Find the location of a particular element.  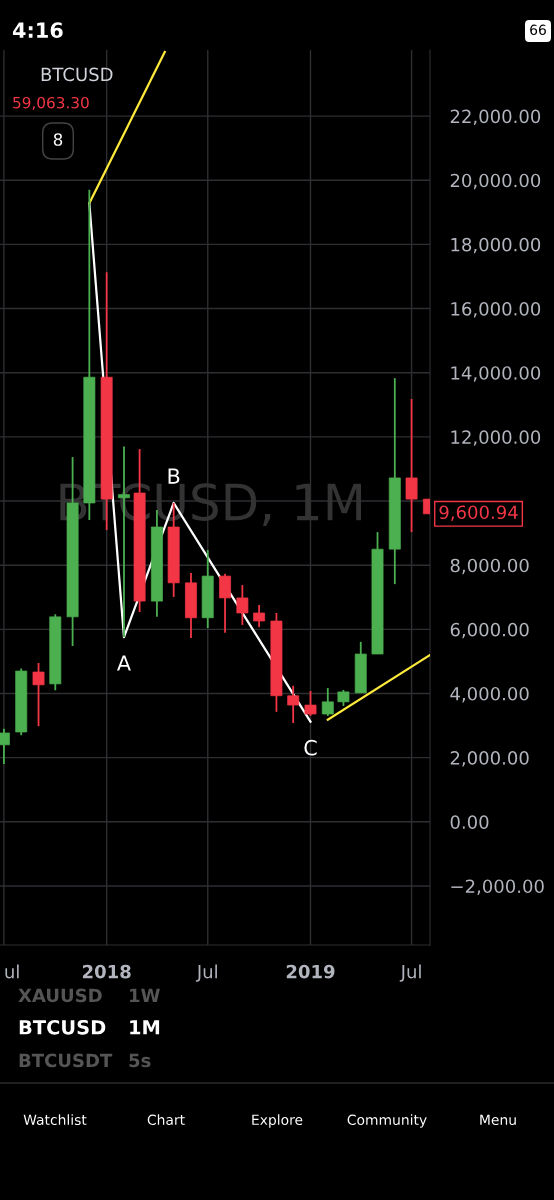

text: XAUUSD is located at coordinates (60, 995).